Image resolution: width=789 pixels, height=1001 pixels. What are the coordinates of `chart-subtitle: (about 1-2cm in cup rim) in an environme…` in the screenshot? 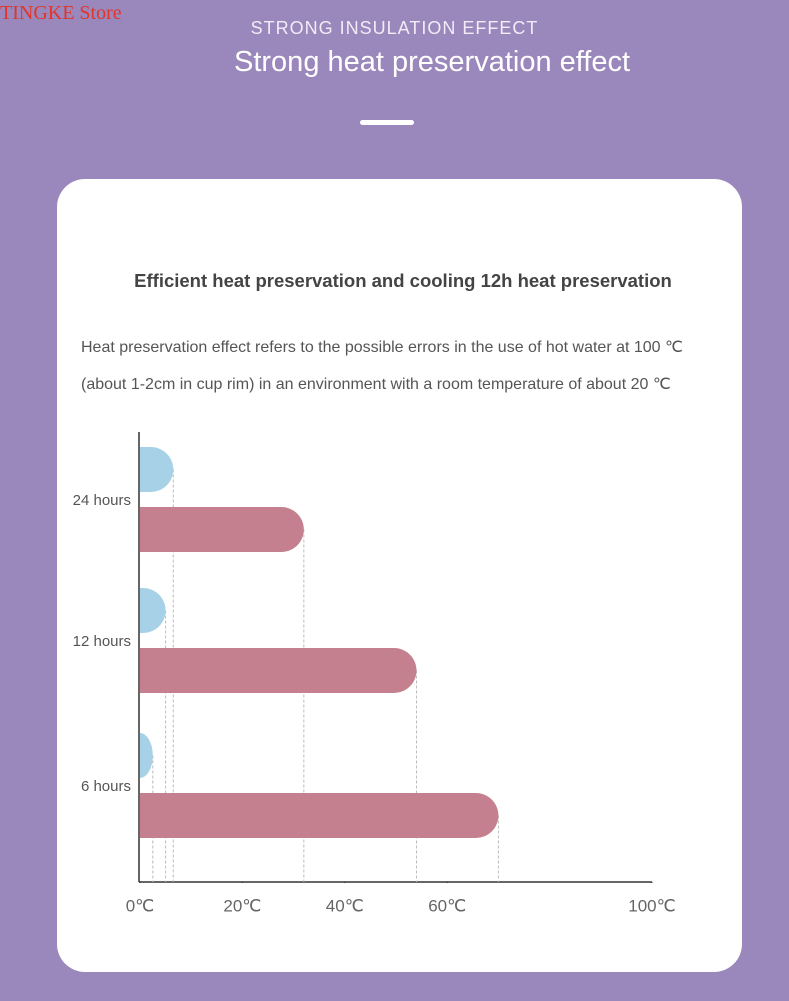 It's located at (376, 384).